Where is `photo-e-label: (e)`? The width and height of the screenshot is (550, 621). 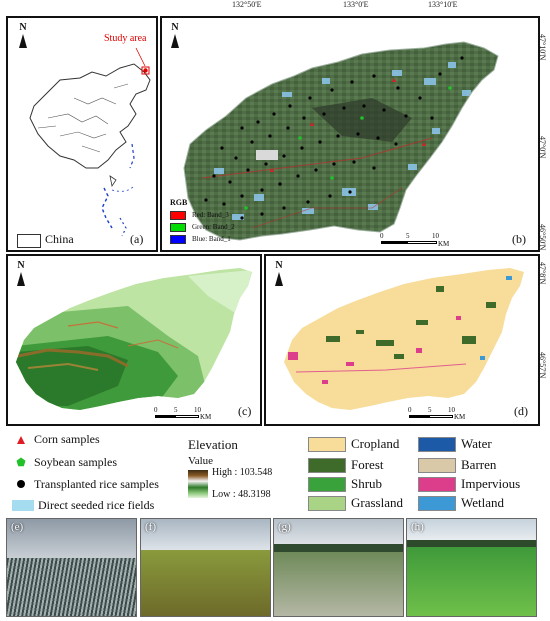 photo-e-label: (e) is located at coordinates (17, 527).